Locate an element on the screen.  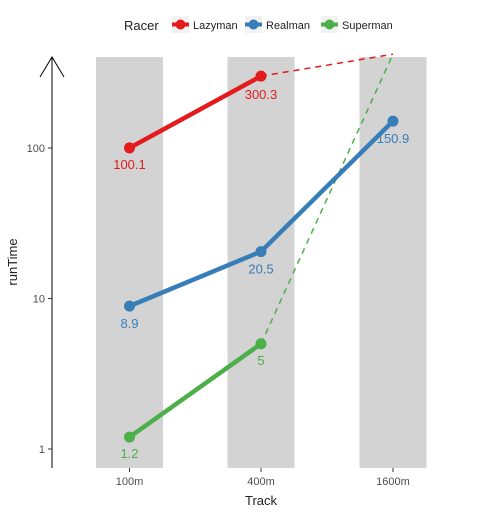
extrapolation-lazyman is located at coordinates (327, 65).